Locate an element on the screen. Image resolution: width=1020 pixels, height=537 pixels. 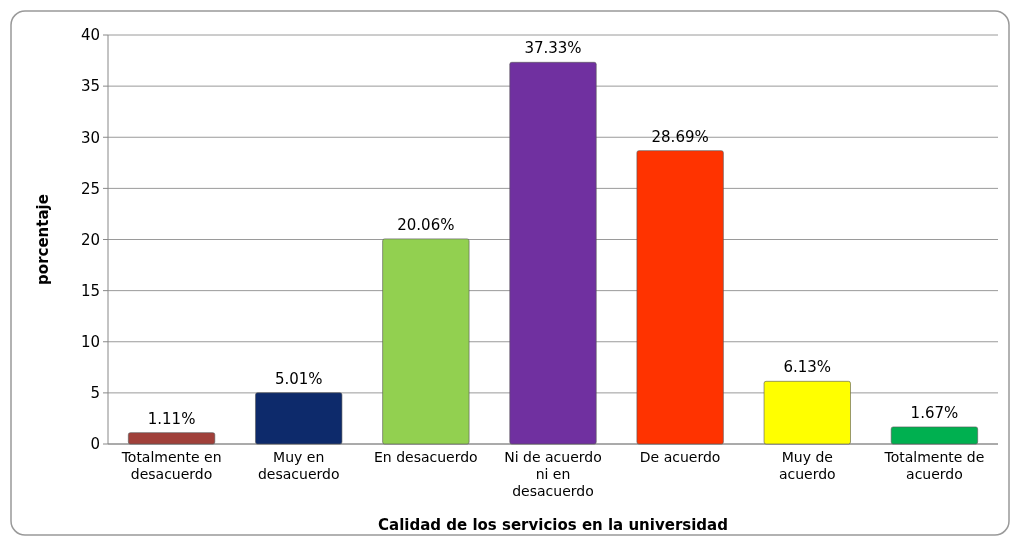
data-label: 20.06% is located at coordinates (426, 224).